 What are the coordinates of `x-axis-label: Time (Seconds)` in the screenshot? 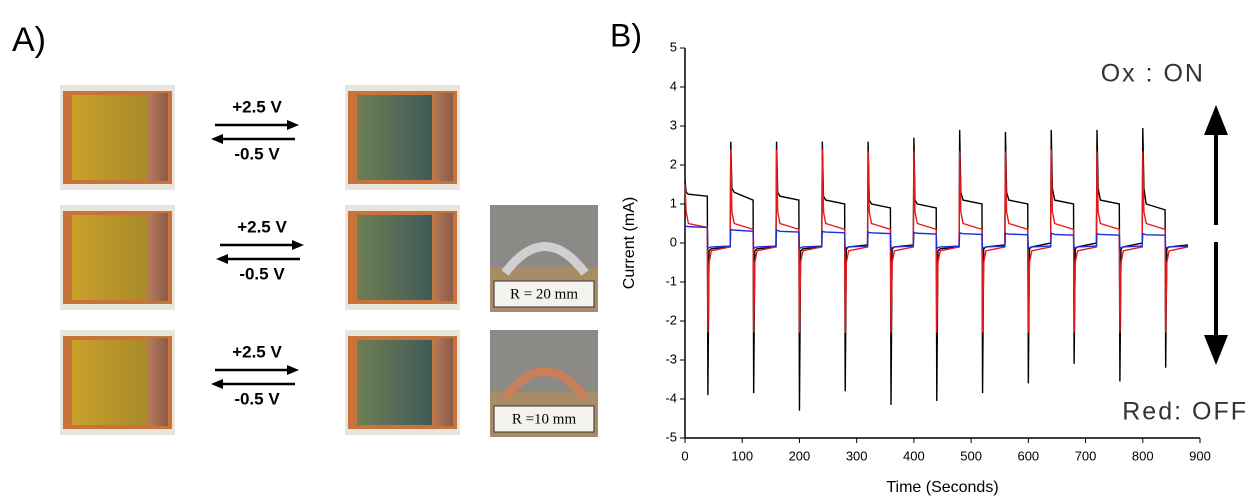 It's located at (942, 487).